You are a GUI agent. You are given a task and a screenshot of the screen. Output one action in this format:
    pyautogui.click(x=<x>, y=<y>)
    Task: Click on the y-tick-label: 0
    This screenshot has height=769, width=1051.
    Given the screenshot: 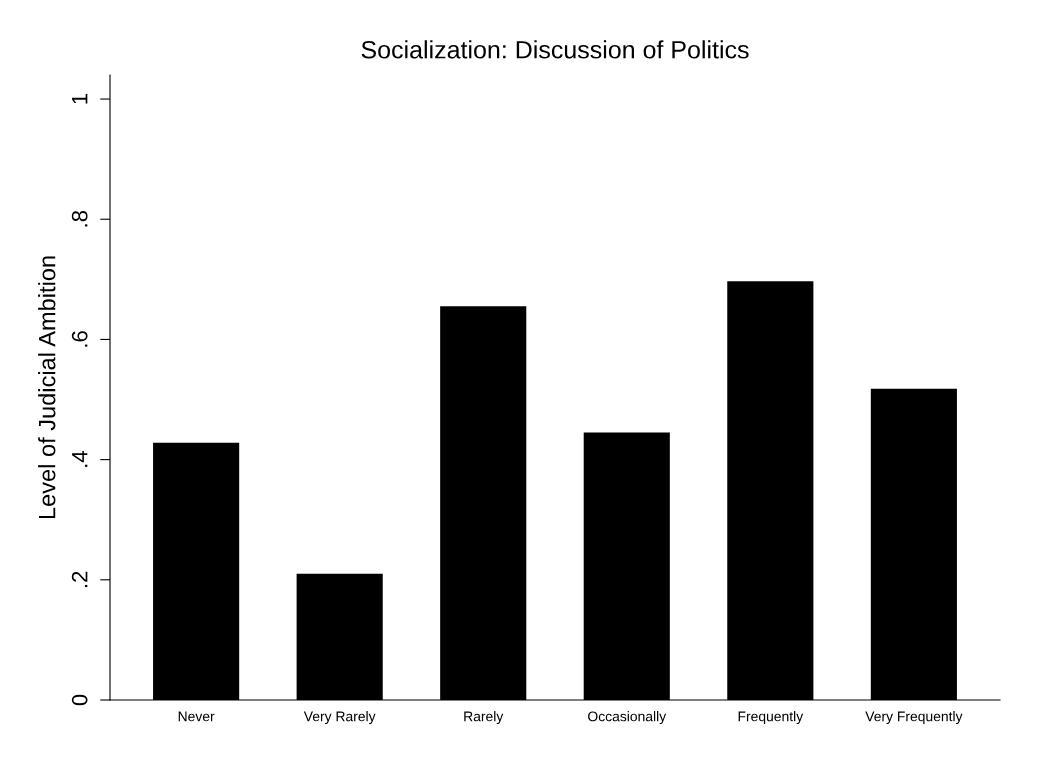 What is the action you would take?
    pyautogui.click(x=79, y=700)
    